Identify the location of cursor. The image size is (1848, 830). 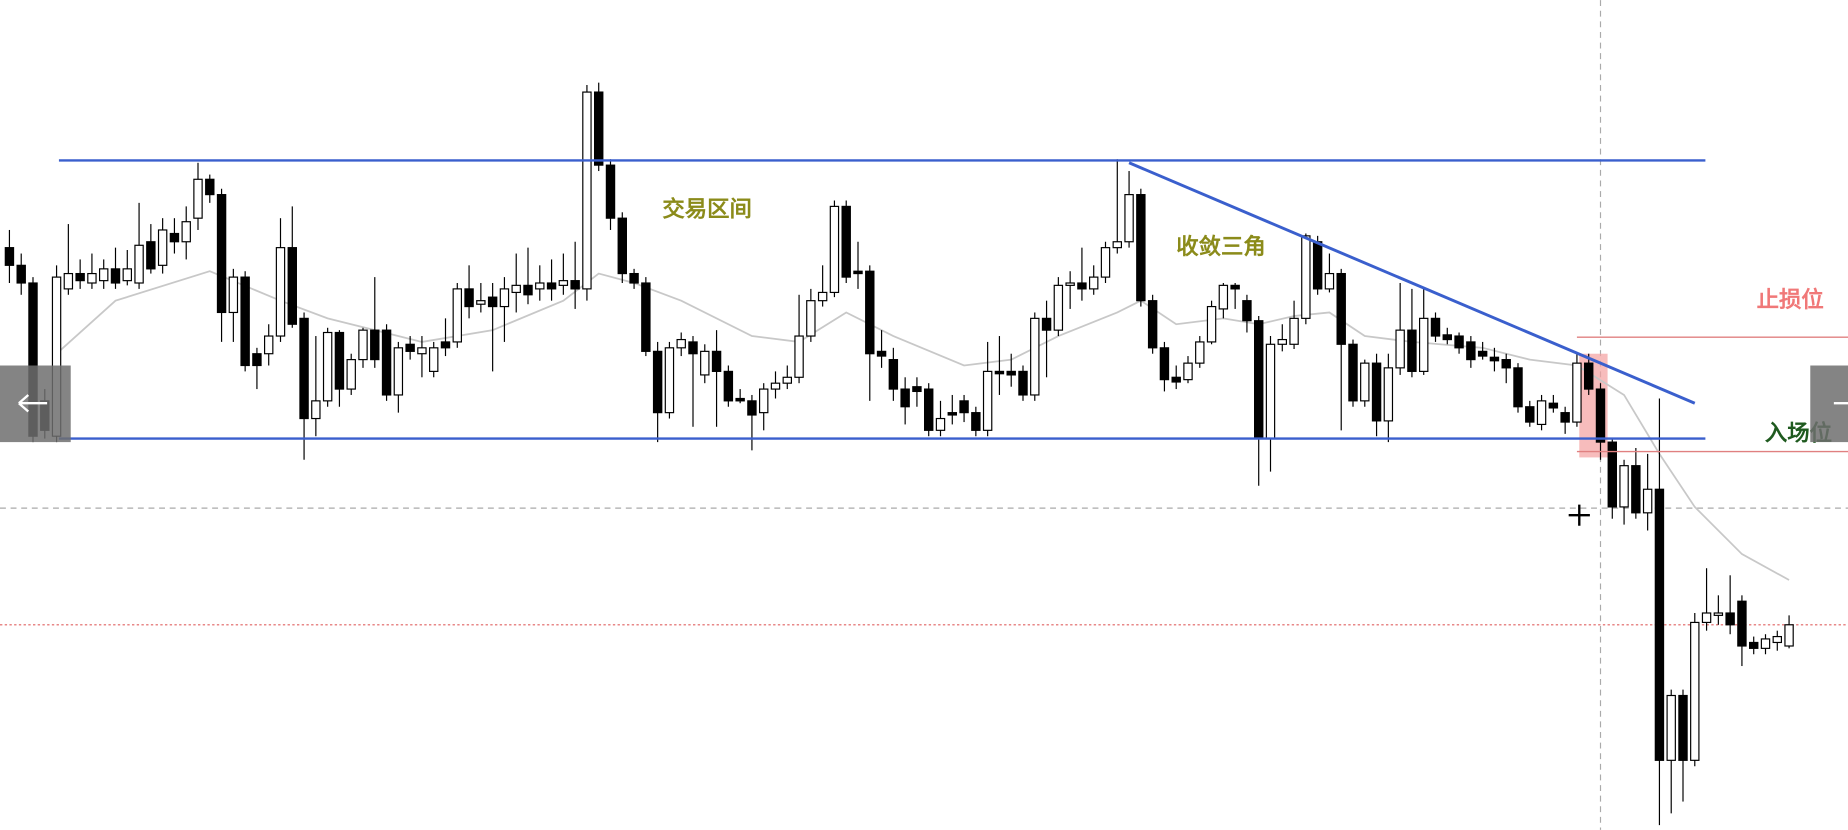
(1579, 515).